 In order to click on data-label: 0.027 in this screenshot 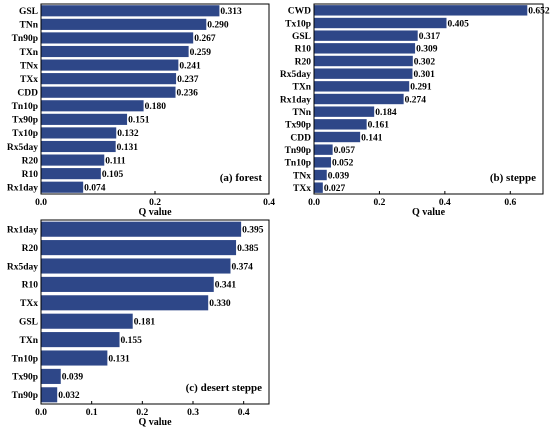, I will do `click(335, 189)`.